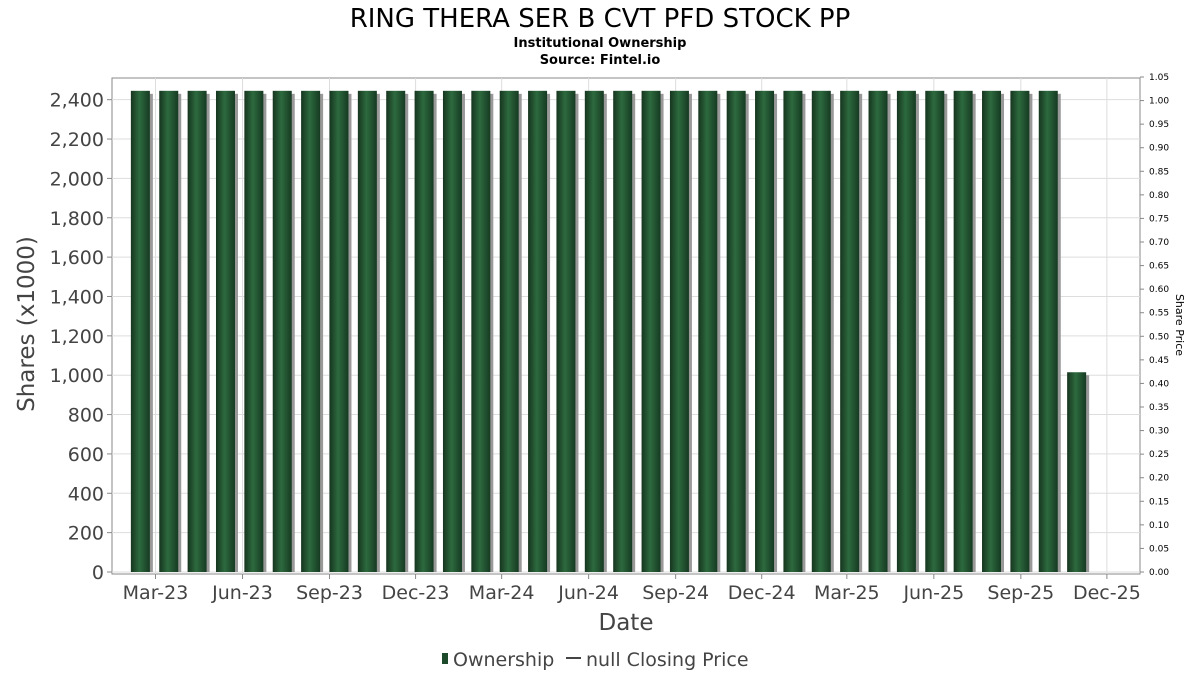 The height and width of the screenshot is (675, 1200). What do you see at coordinates (86, 534) in the screenshot?
I see `y-tick-label: 200` at bounding box center [86, 534].